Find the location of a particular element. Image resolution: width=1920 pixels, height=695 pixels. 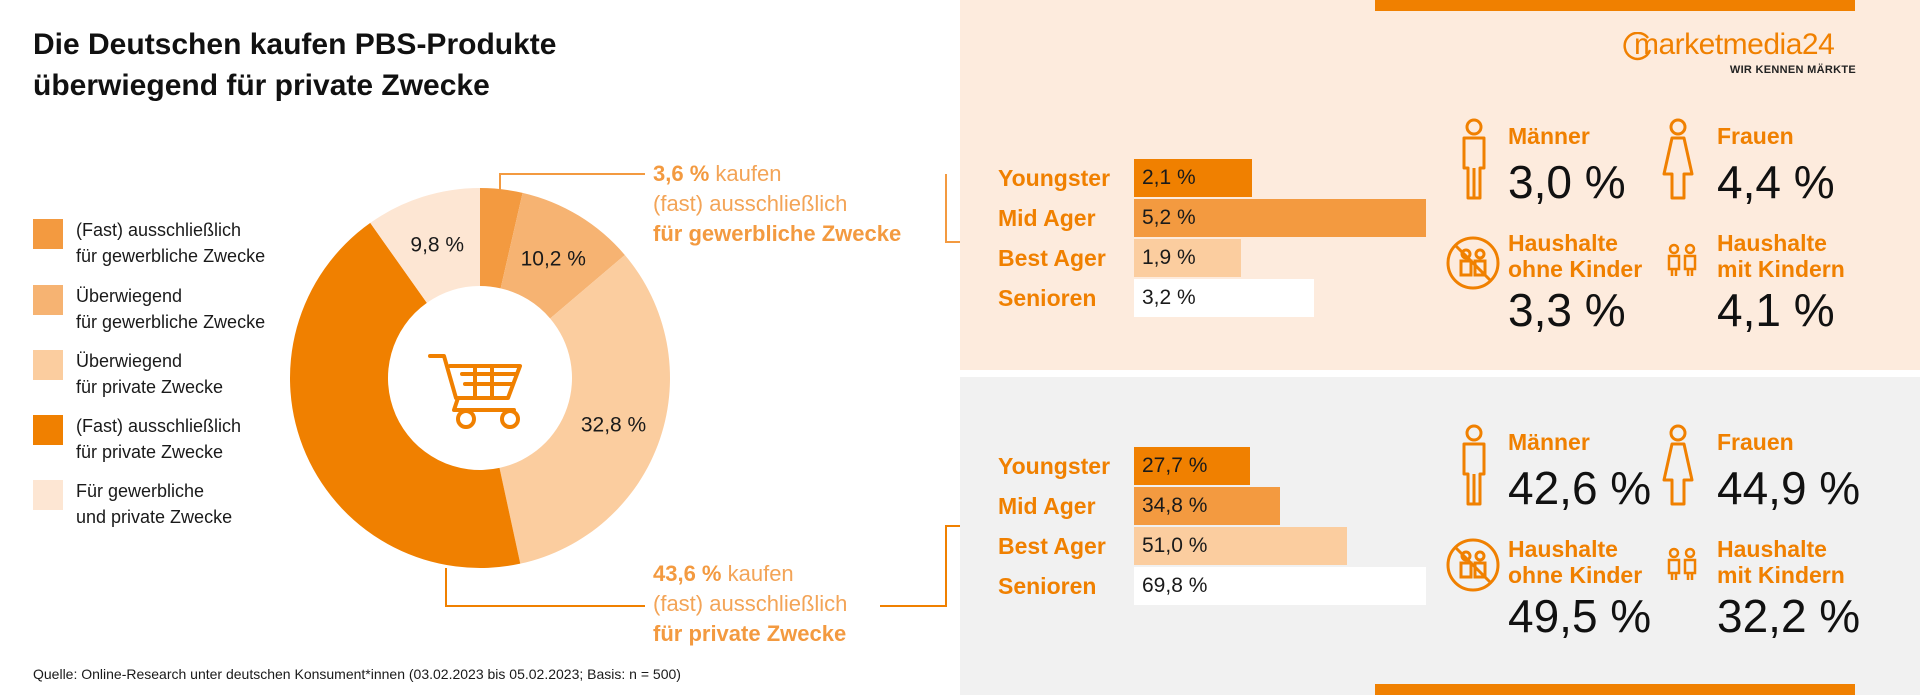

maenner-value: 42,6 % is located at coordinates (1580, 488).